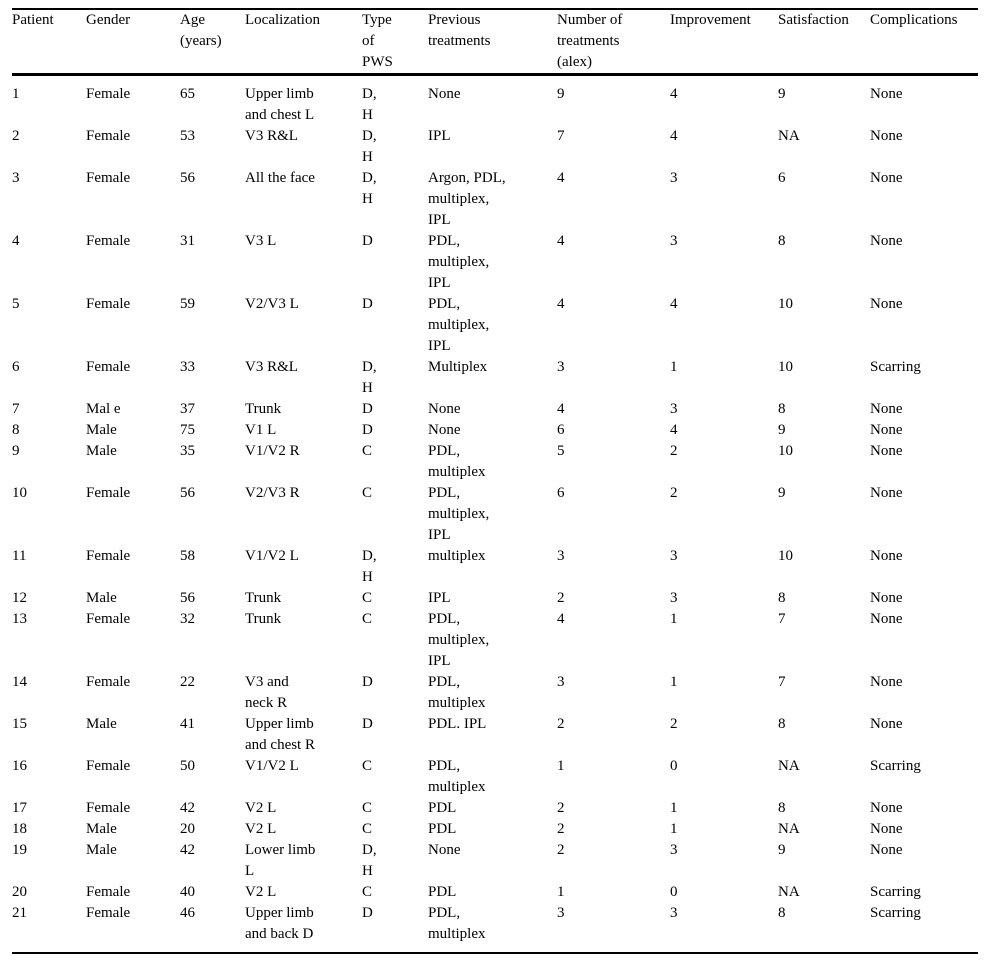  What do you see at coordinates (187, 808) in the screenshot?
I see `cell-age: 42` at bounding box center [187, 808].